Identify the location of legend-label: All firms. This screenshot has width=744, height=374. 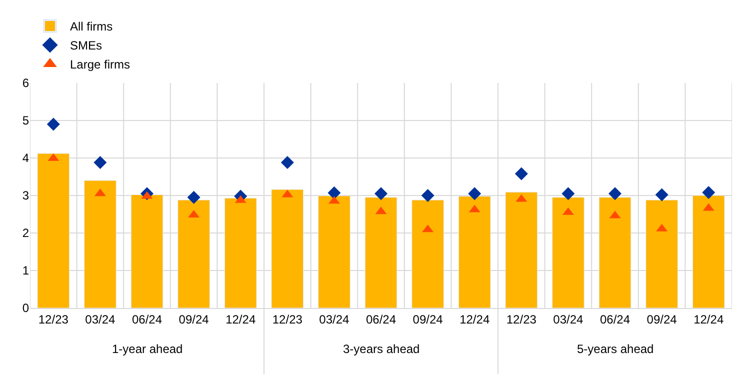
(91, 27).